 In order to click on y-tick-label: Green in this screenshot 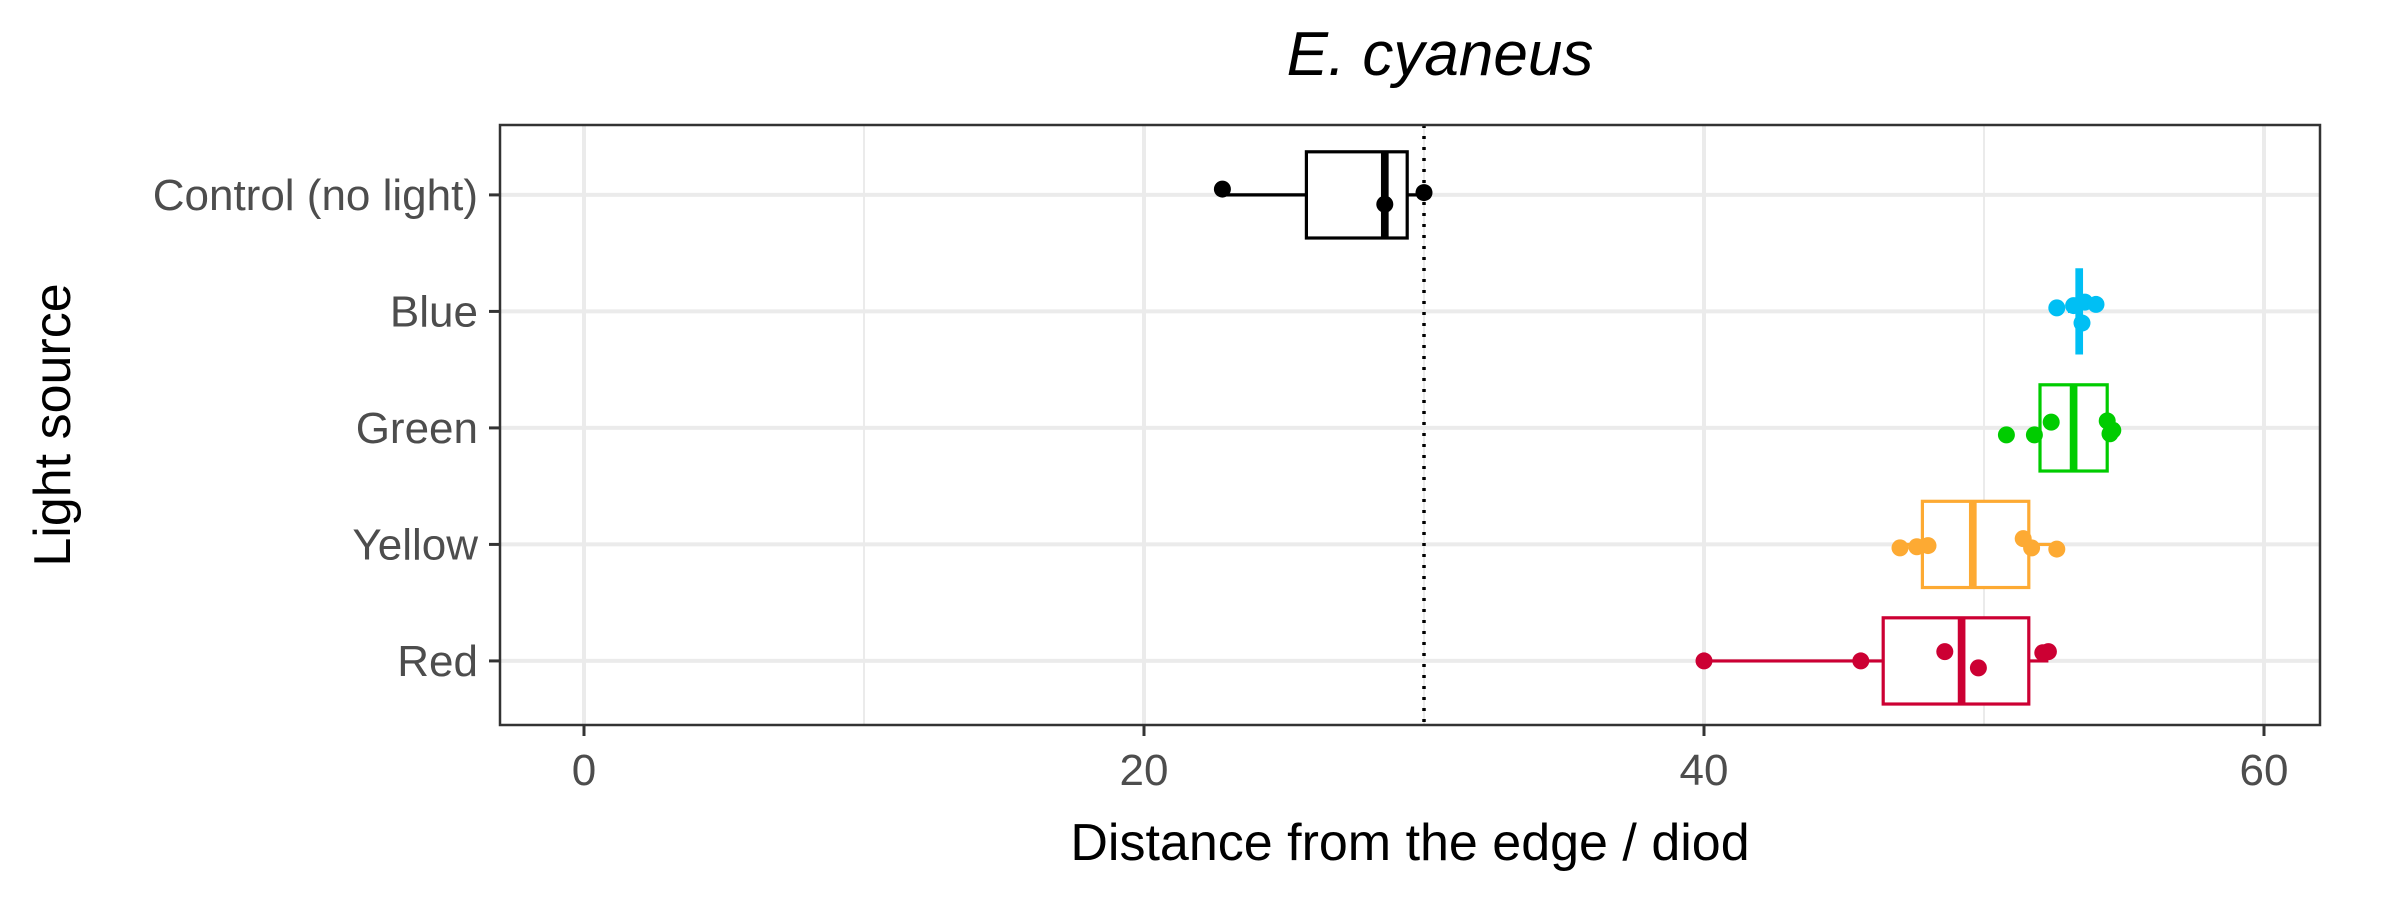, I will do `click(417, 428)`.